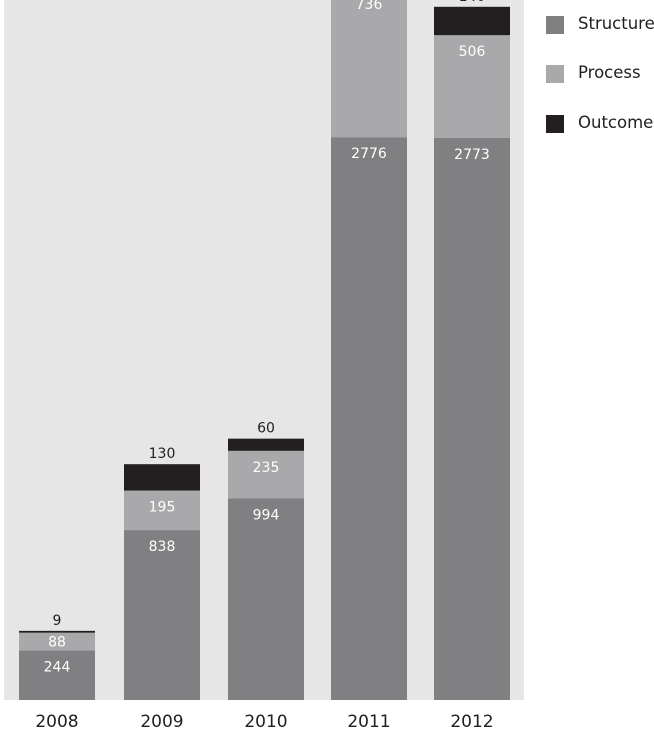 This screenshot has width=654, height=736. What do you see at coordinates (472, 86) in the screenshot?
I see `bar-process-2012` at bounding box center [472, 86].